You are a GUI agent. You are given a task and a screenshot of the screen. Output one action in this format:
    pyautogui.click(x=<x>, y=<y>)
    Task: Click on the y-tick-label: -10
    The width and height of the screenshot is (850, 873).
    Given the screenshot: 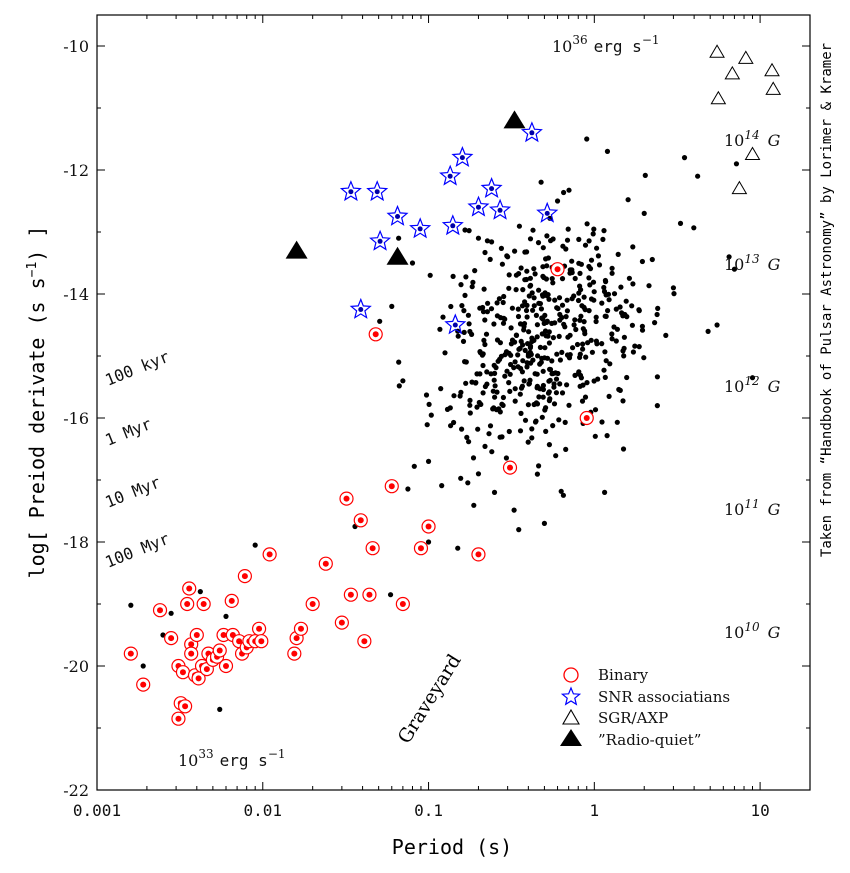 What is the action you would take?
    pyautogui.click(x=76, y=46)
    